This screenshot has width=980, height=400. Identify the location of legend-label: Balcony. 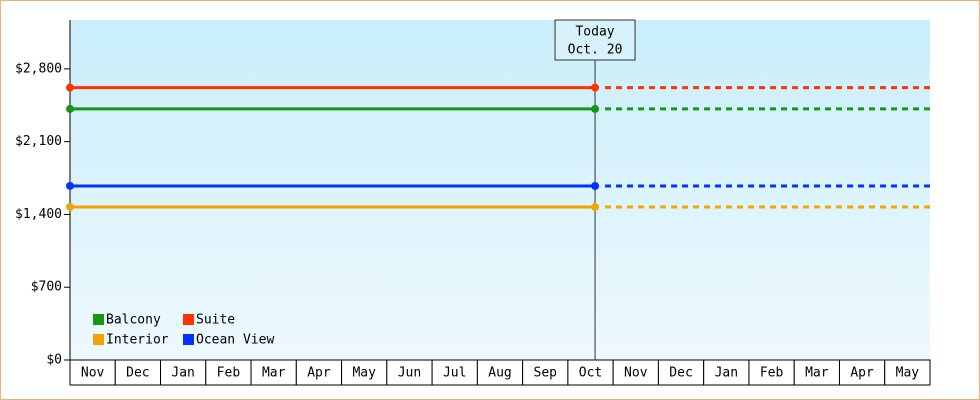
(133, 320).